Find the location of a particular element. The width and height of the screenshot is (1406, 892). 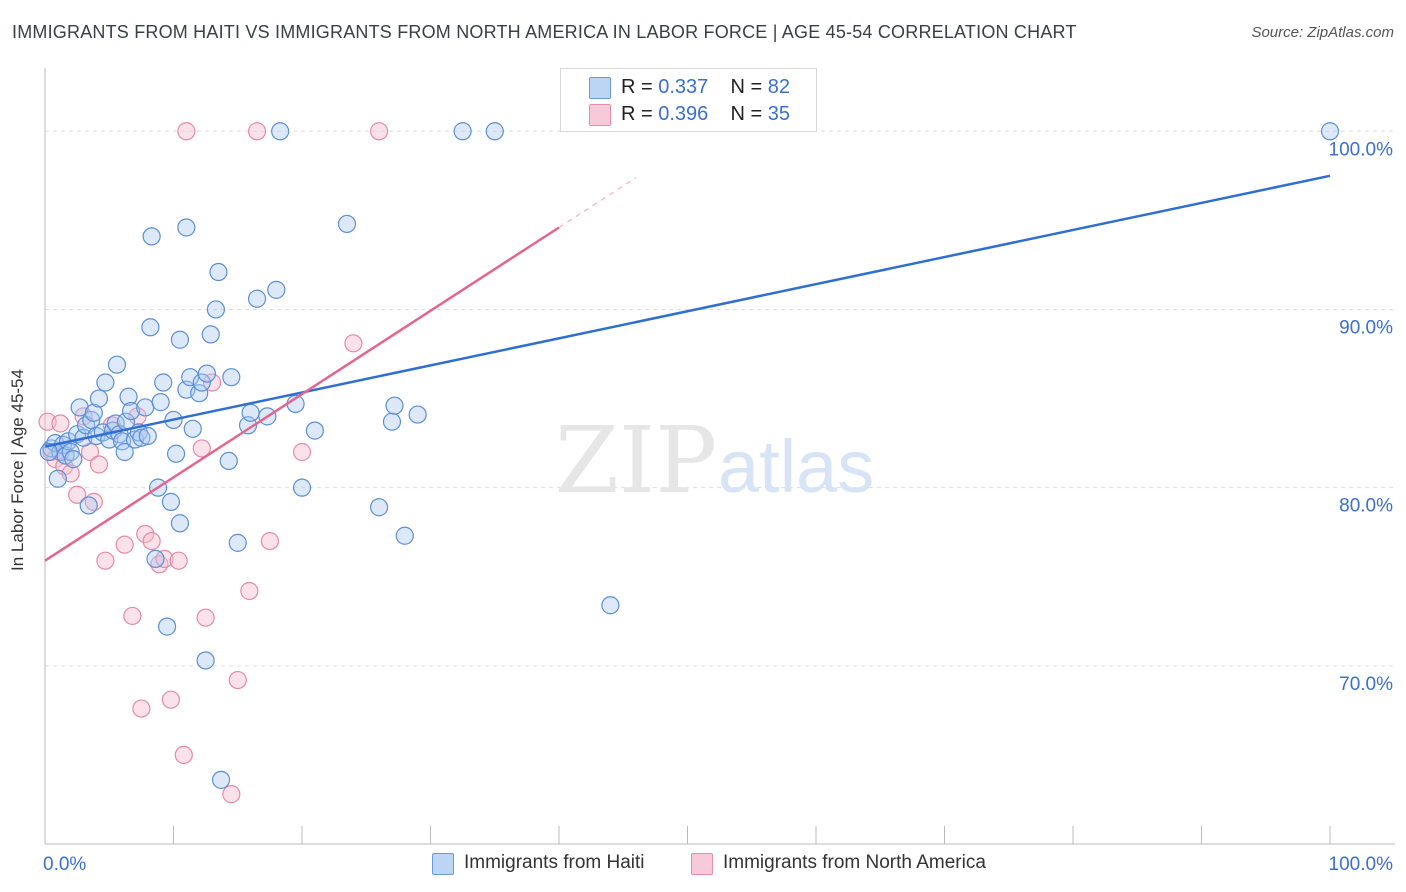

correlation-legend: R = 0.337 N = 82 R = 0.396 N = 35 is located at coordinates (688, 100).